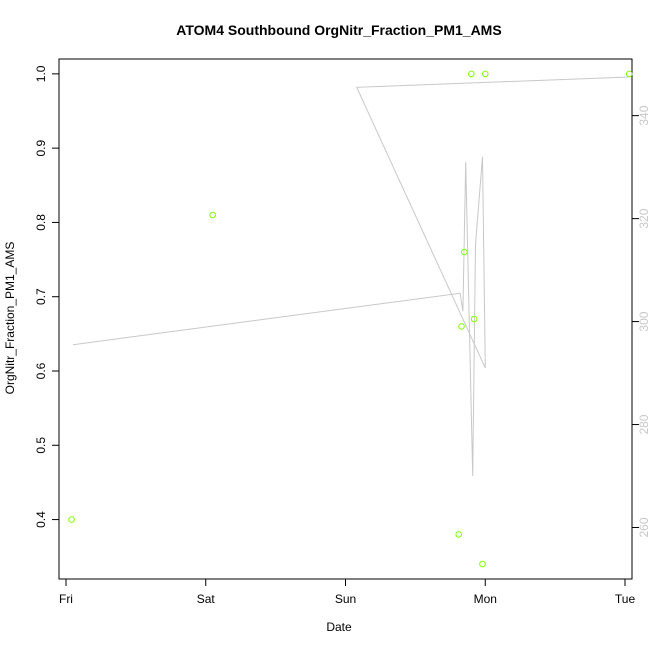 This screenshot has height=650, width=650. What do you see at coordinates (41, 519) in the screenshot?
I see `y-tick-label: 0.4` at bounding box center [41, 519].